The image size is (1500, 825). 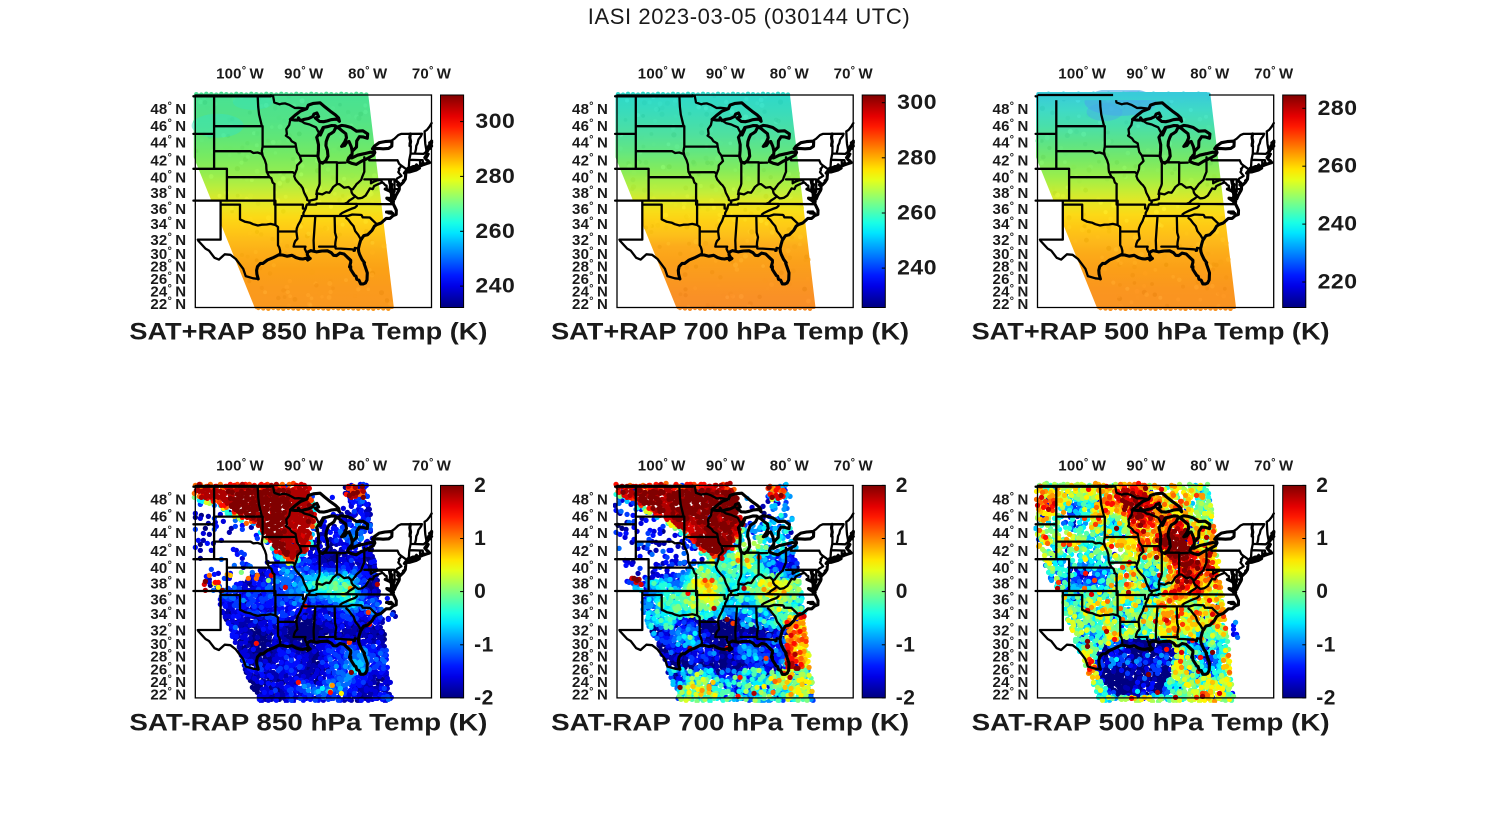 What do you see at coordinates (917, 268) in the screenshot?
I see `svg-text: 240` at bounding box center [917, 268].